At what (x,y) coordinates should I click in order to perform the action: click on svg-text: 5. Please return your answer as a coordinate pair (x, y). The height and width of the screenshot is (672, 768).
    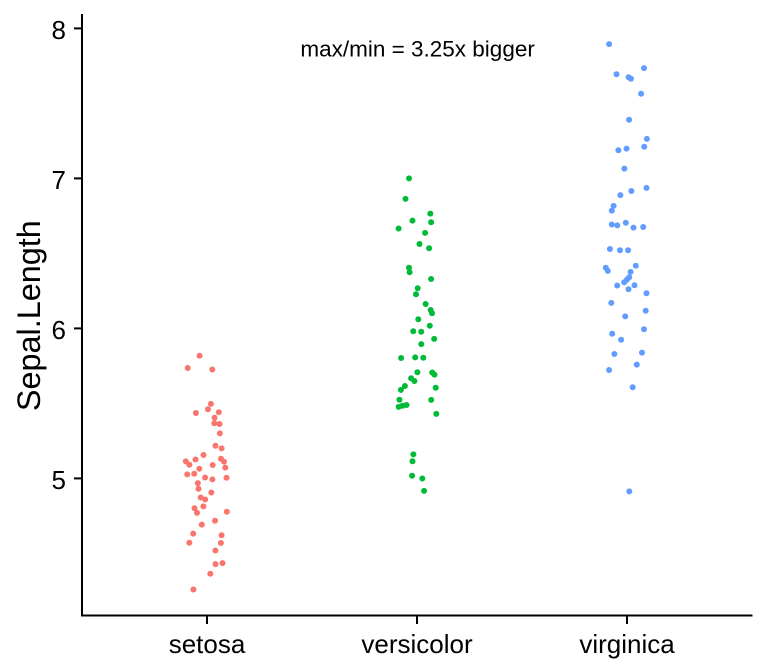
    Looking at the image, I should click on (59, 480).